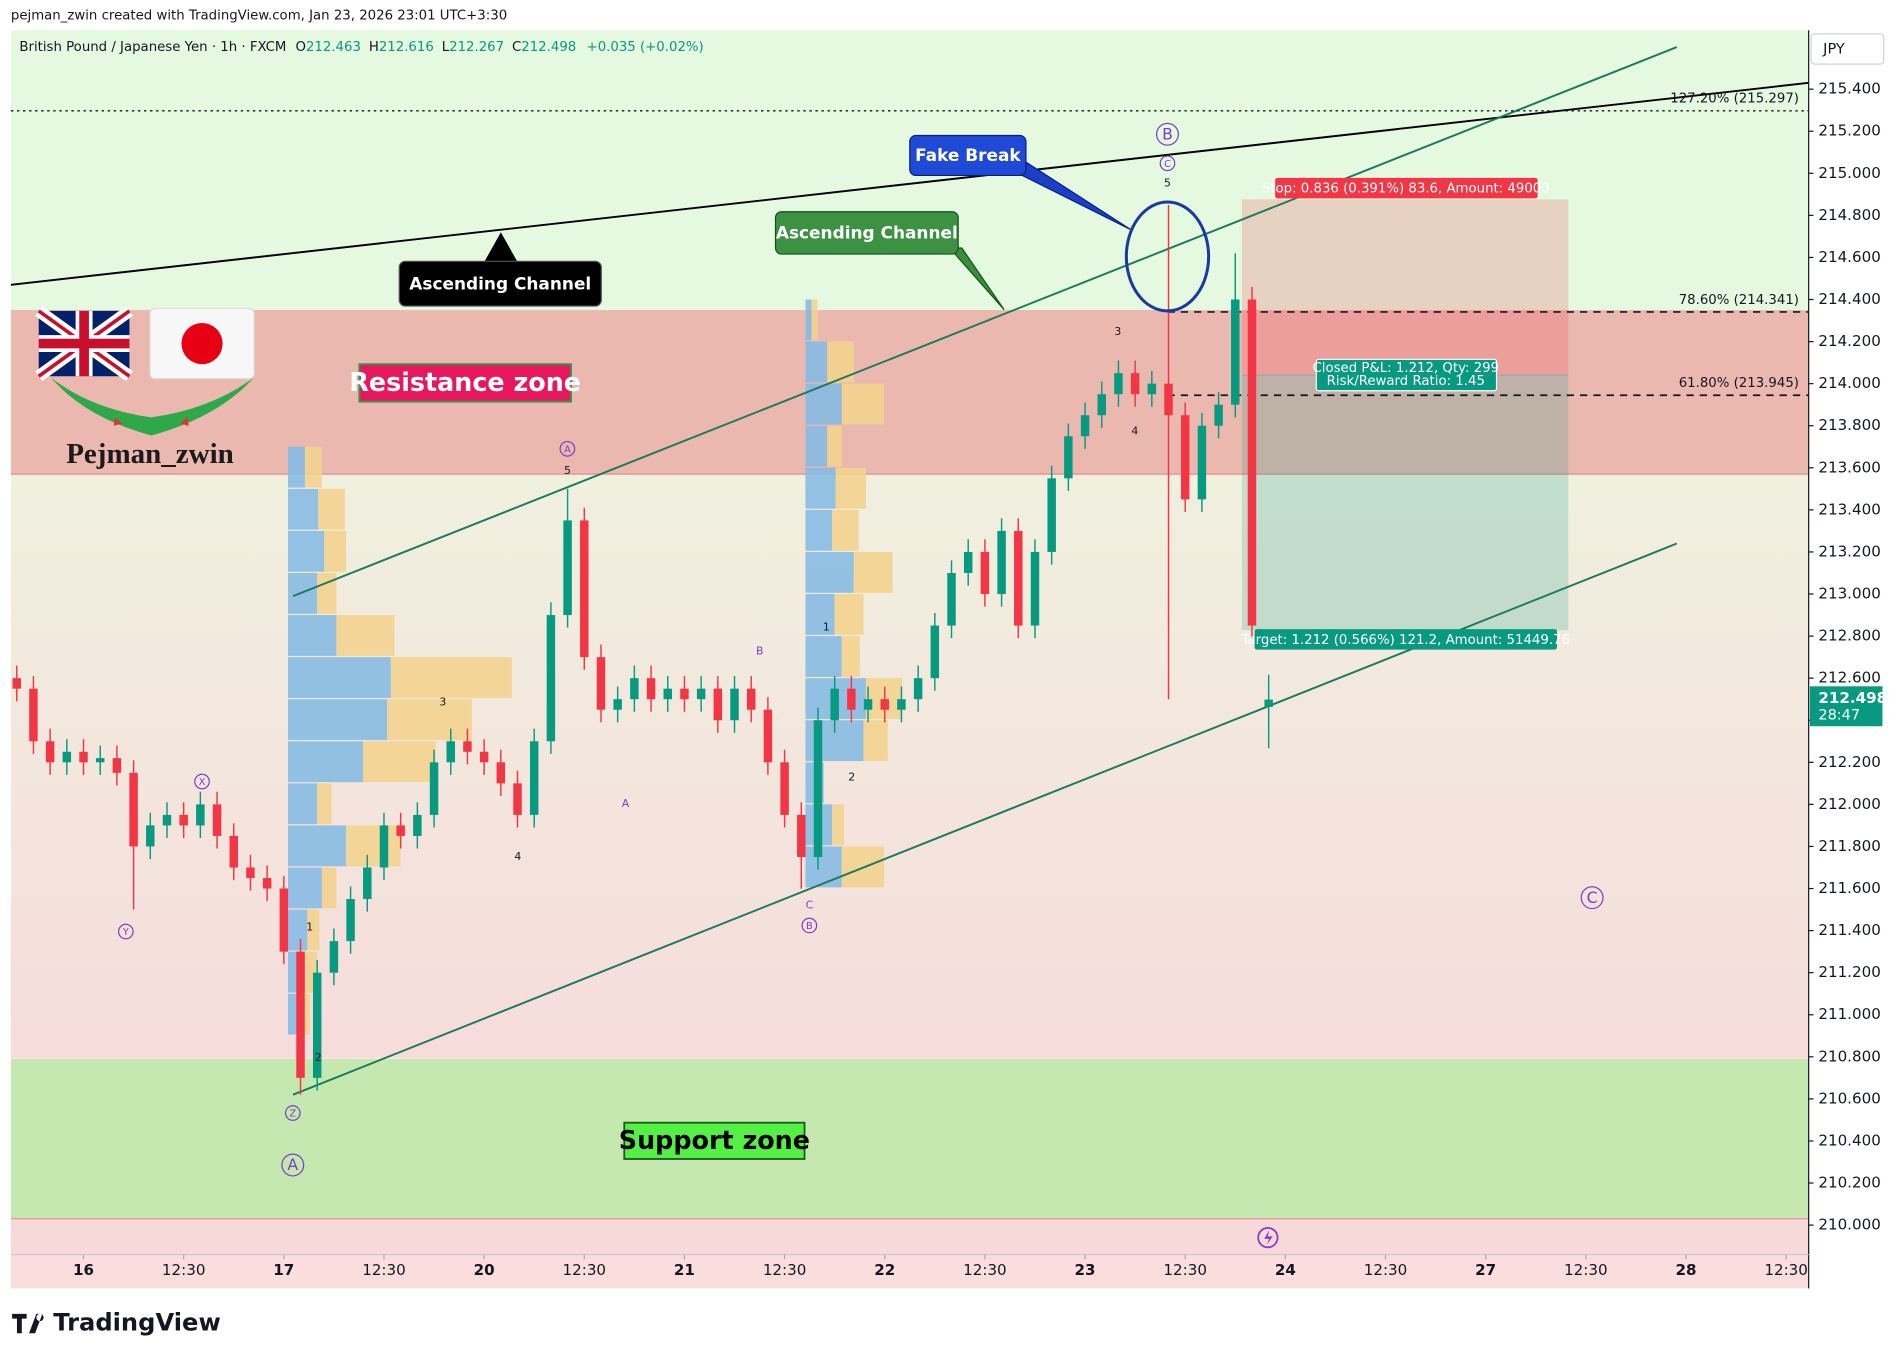  Describe the element at coordinates (1060, 223) in the screenshot. I see `callout: Fake Break` at that location.